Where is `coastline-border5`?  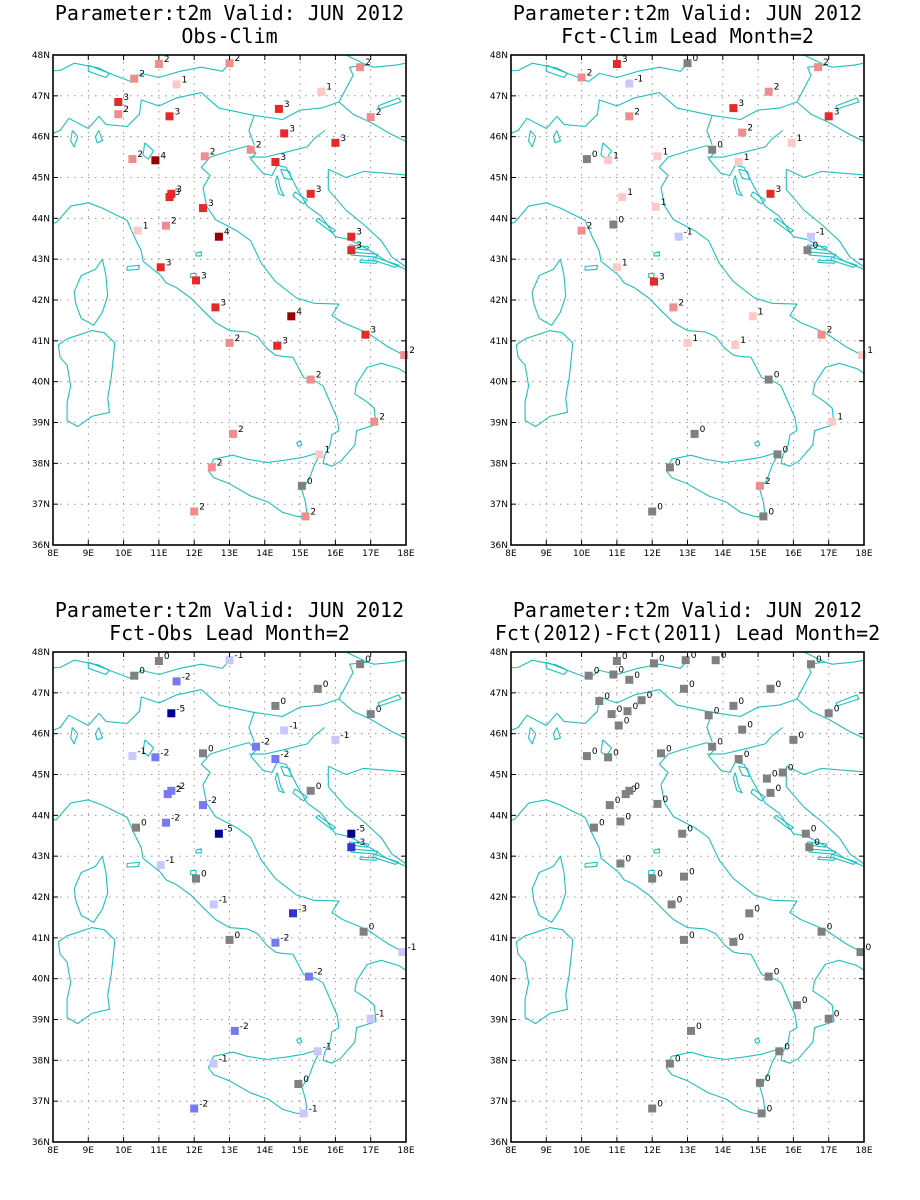 coastline-border5 is located at coordinates (367, 770).